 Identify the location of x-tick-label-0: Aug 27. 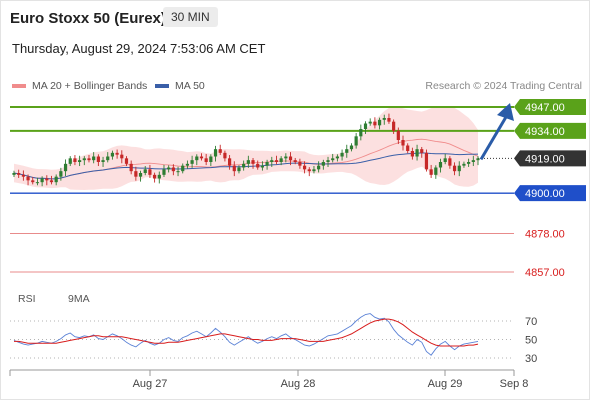
(150, 384).